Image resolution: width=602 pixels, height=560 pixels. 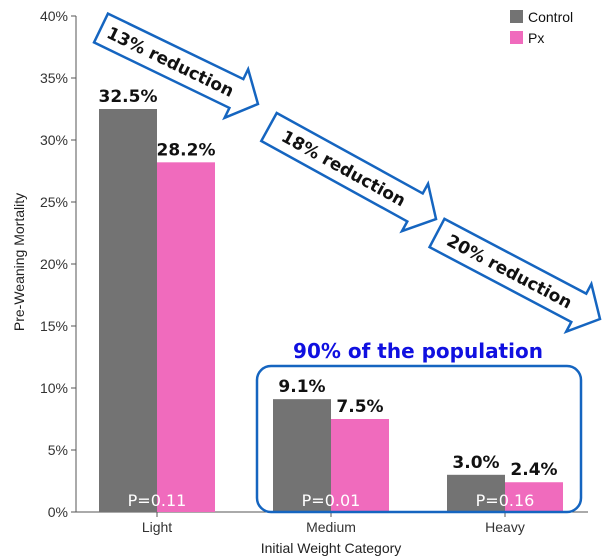 What do you see at coordinates (331, 500) in the screenshot?
I see `p-value-label: P=0.01` at bounding box center [331, 500].